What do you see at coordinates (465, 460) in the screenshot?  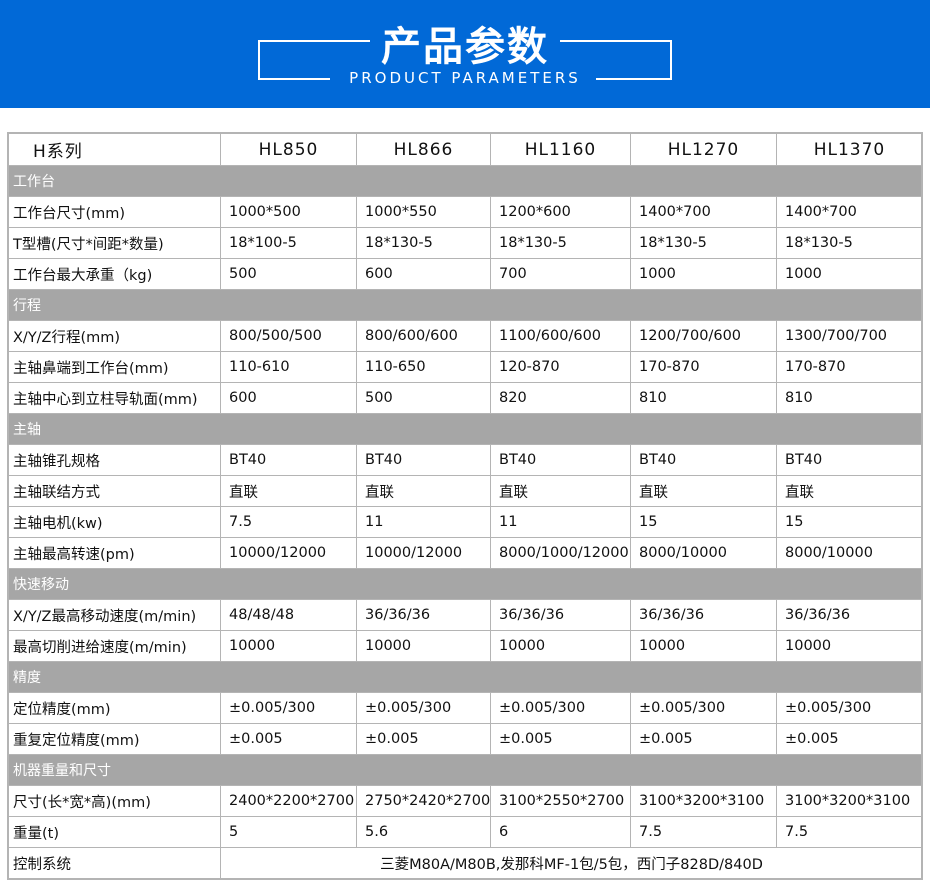 I see `table-row: 主轴锥孔规格 BT40 BT40 BT40 BT40 BT40` at bounding box center [465, 460].